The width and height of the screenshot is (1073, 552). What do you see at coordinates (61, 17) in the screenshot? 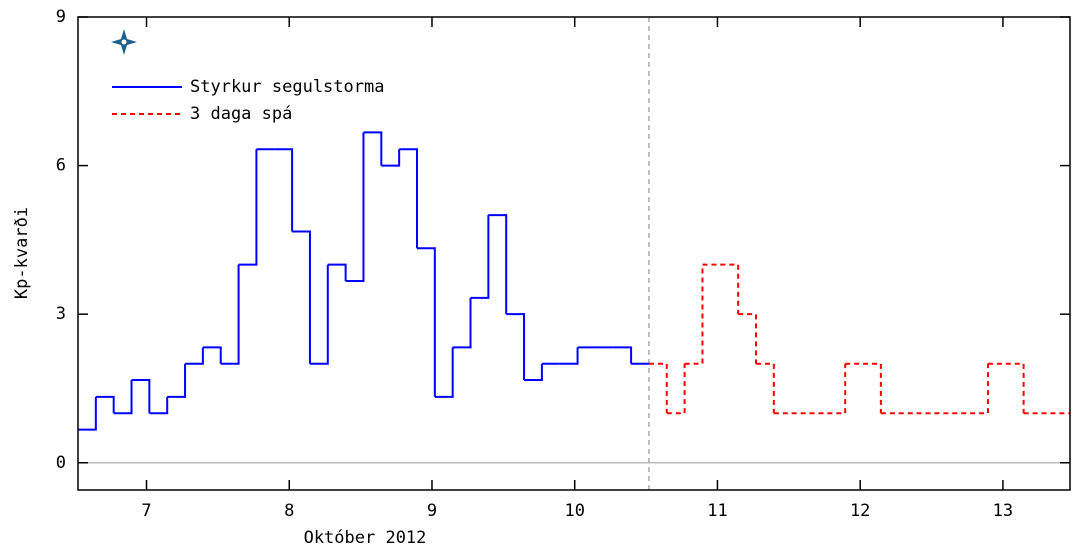
I see `y-tick-label: 9` at bounding box center [61, 17].